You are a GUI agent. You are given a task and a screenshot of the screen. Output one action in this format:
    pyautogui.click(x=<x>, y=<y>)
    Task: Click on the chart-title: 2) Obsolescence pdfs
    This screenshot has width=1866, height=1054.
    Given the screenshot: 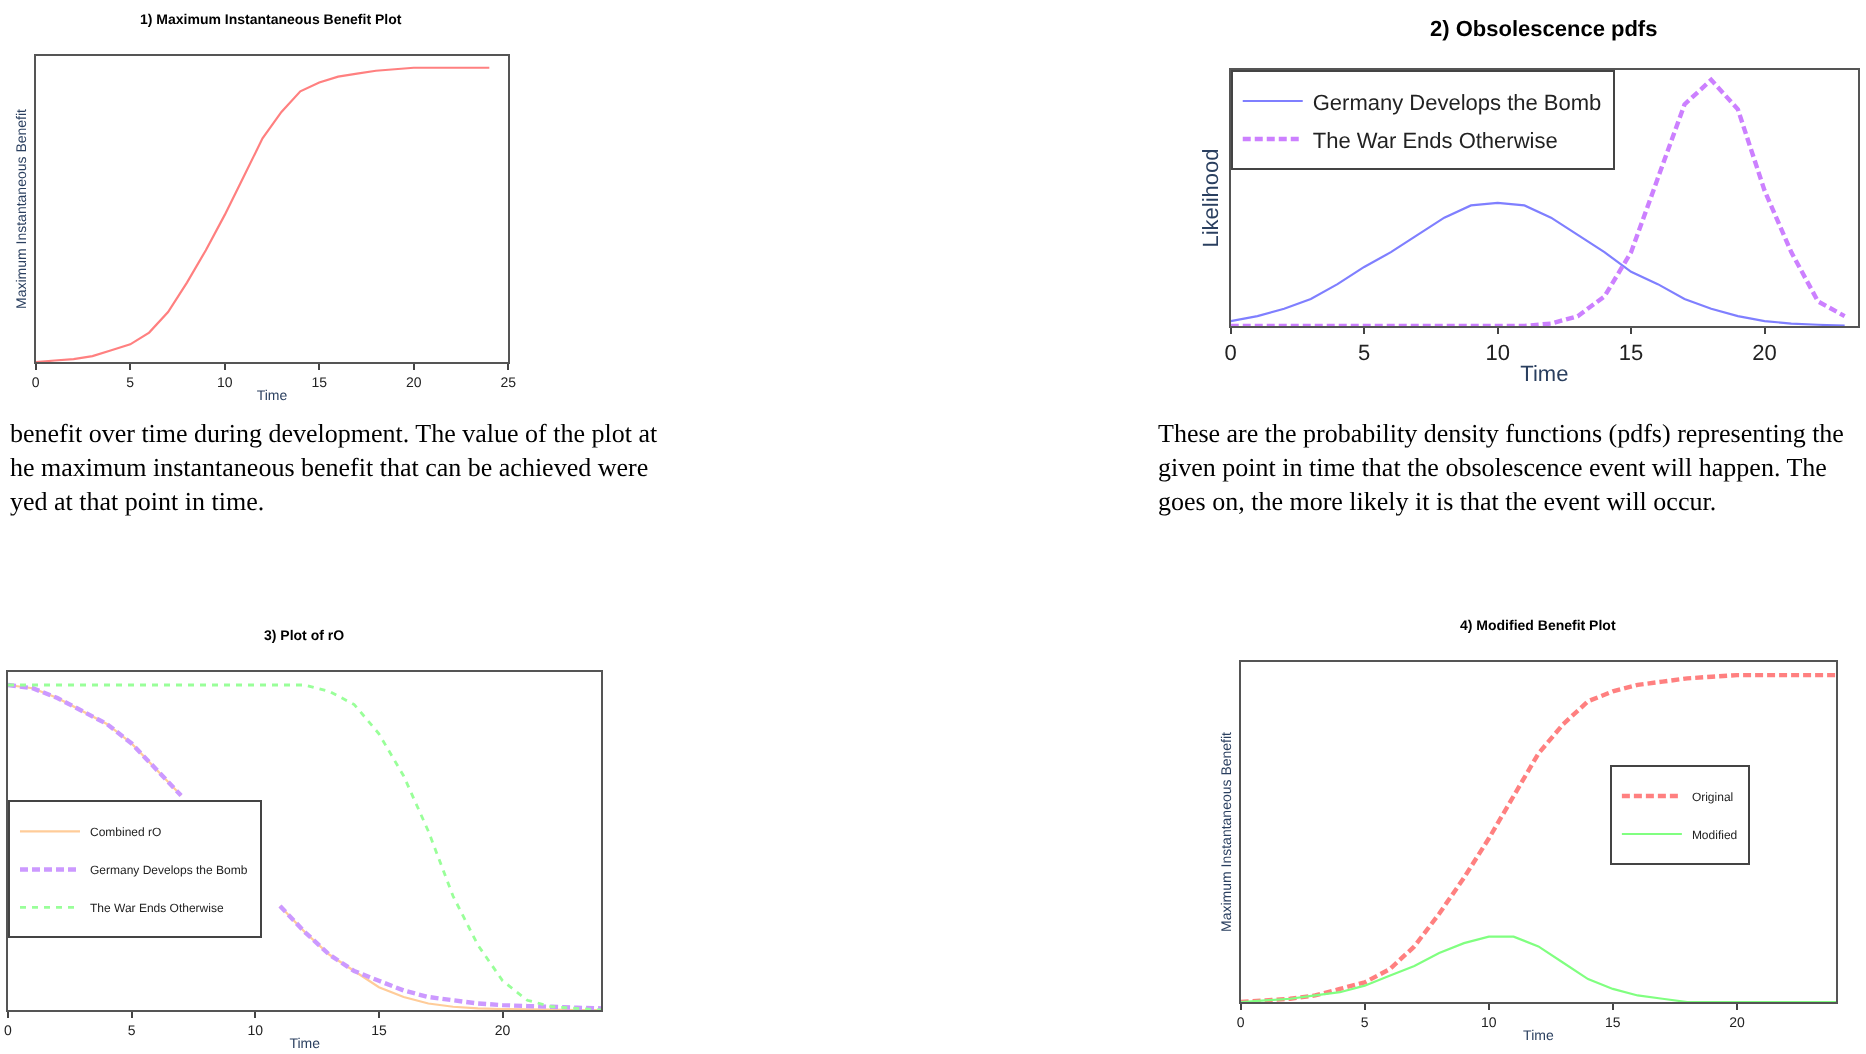 What is the action you would take?
    pyautogui.click(x=1544, y=30)
    